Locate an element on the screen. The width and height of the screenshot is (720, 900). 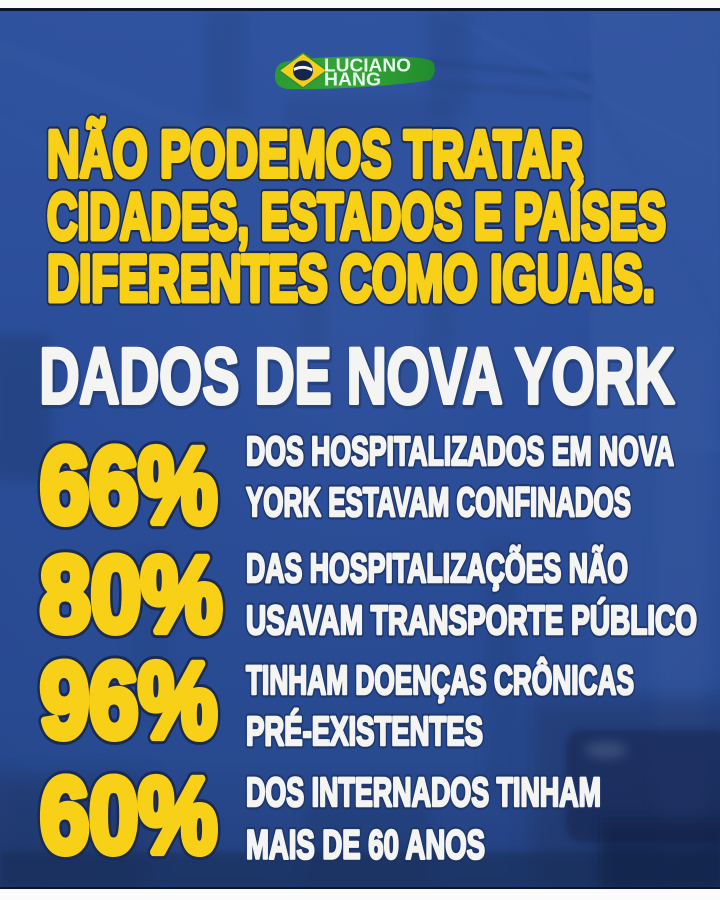
svg-text: NÃO PODEMOS TRATAR is located at coordinates (315, 154).